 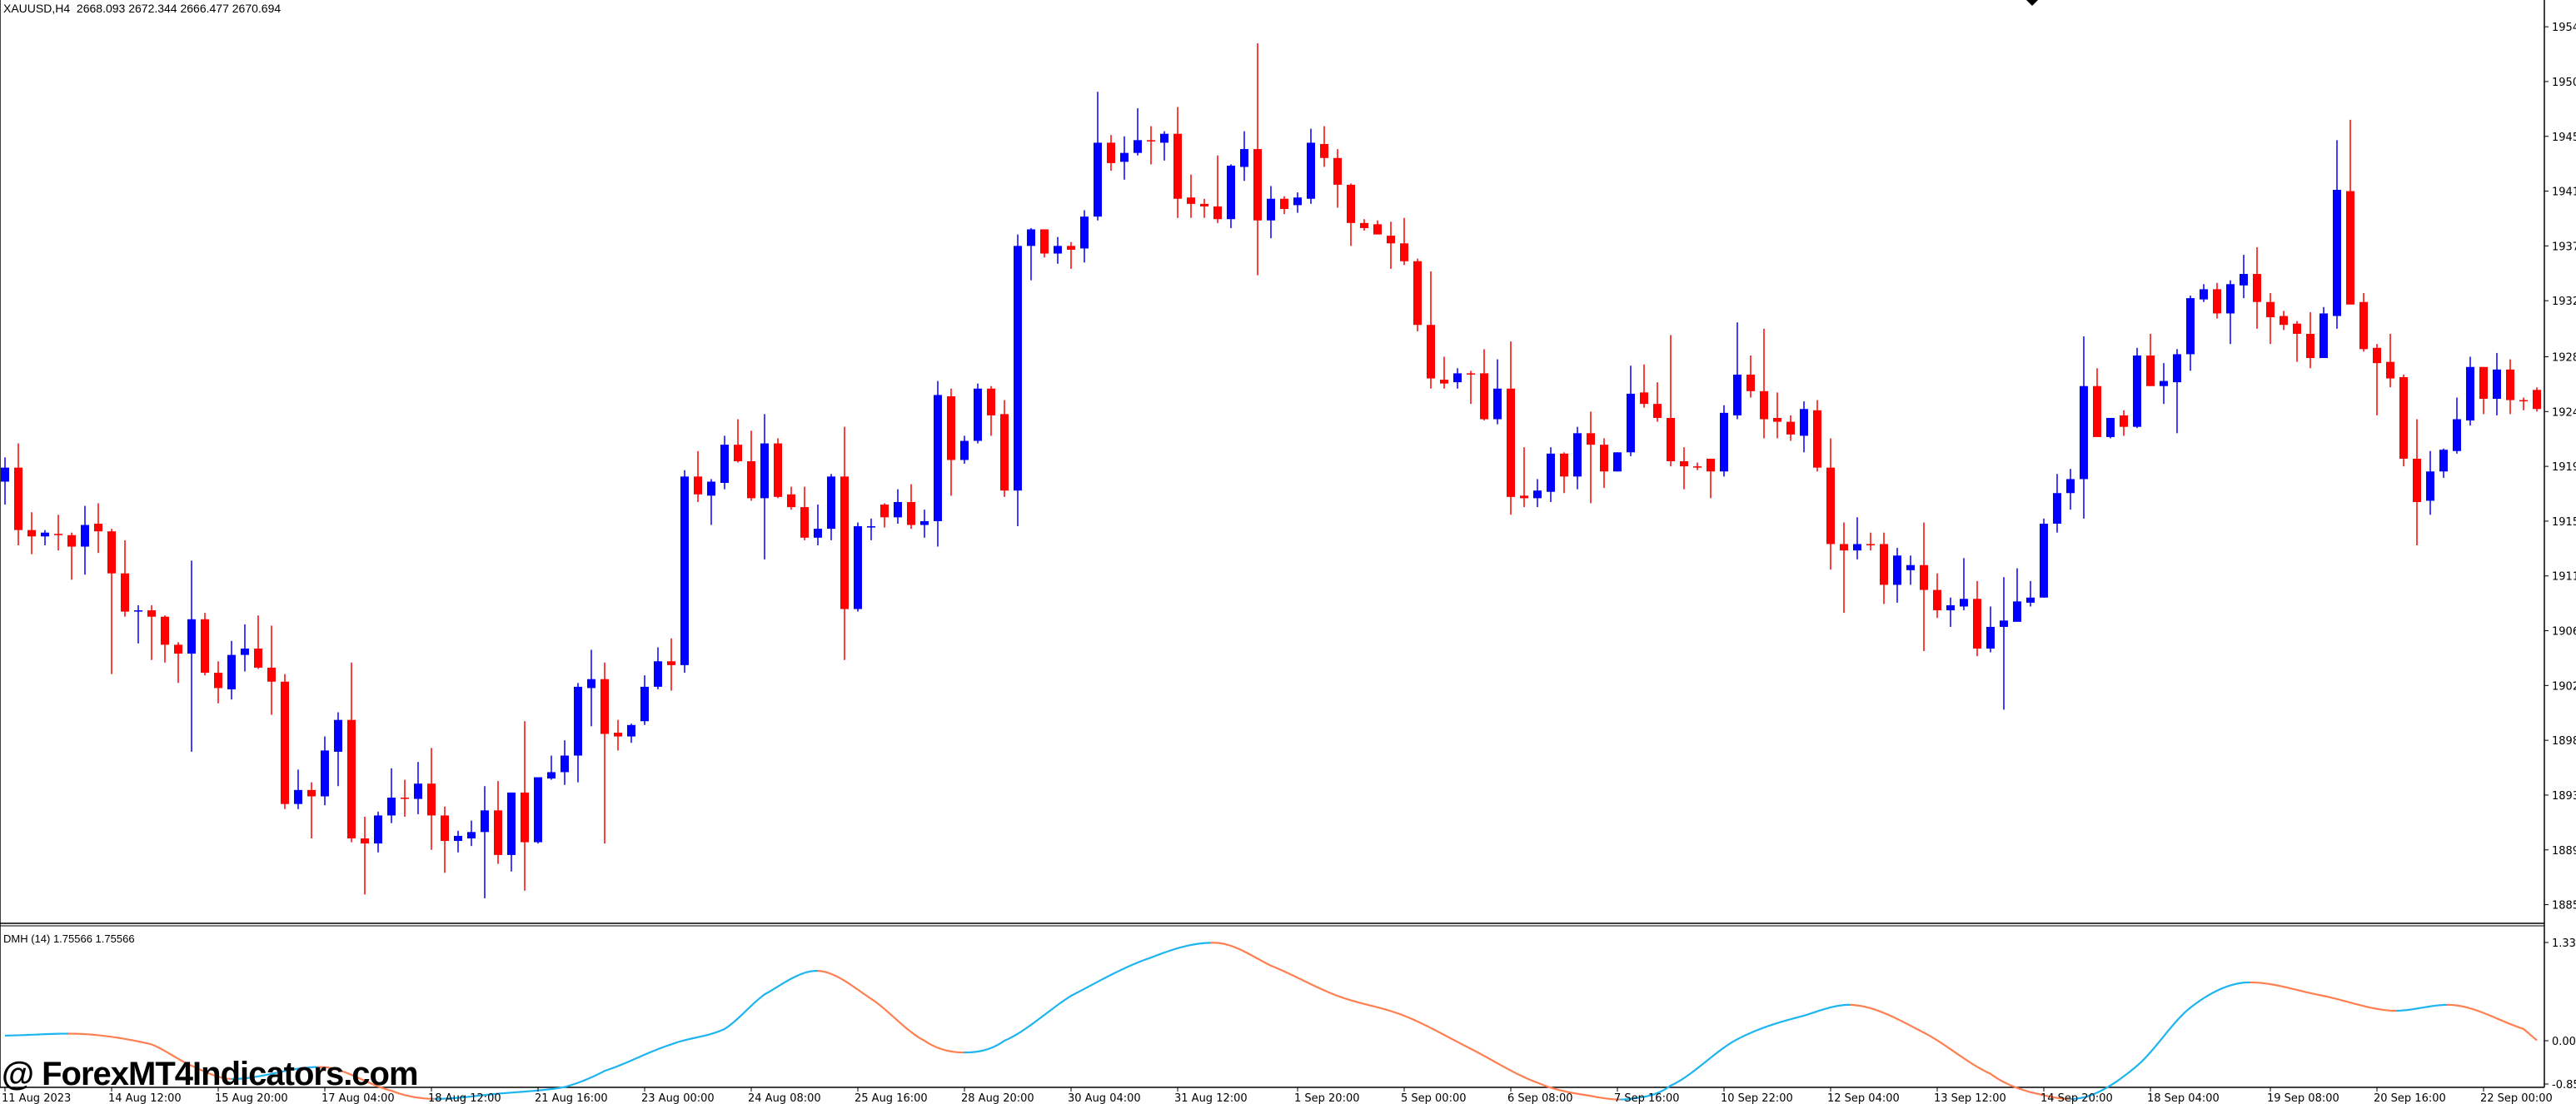 I want to click on chart-shift-marker-icon, so click(x=2032, y=3).